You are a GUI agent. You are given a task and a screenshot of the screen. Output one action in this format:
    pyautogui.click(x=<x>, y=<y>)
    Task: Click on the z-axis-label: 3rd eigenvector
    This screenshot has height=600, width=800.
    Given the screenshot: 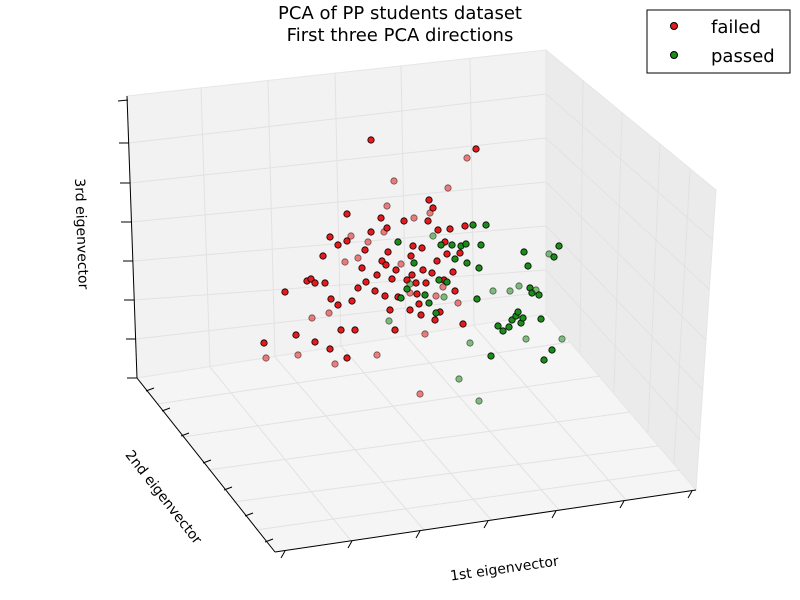 What is the action you would take?
    pyautogui.click(x=81, y=234)
    